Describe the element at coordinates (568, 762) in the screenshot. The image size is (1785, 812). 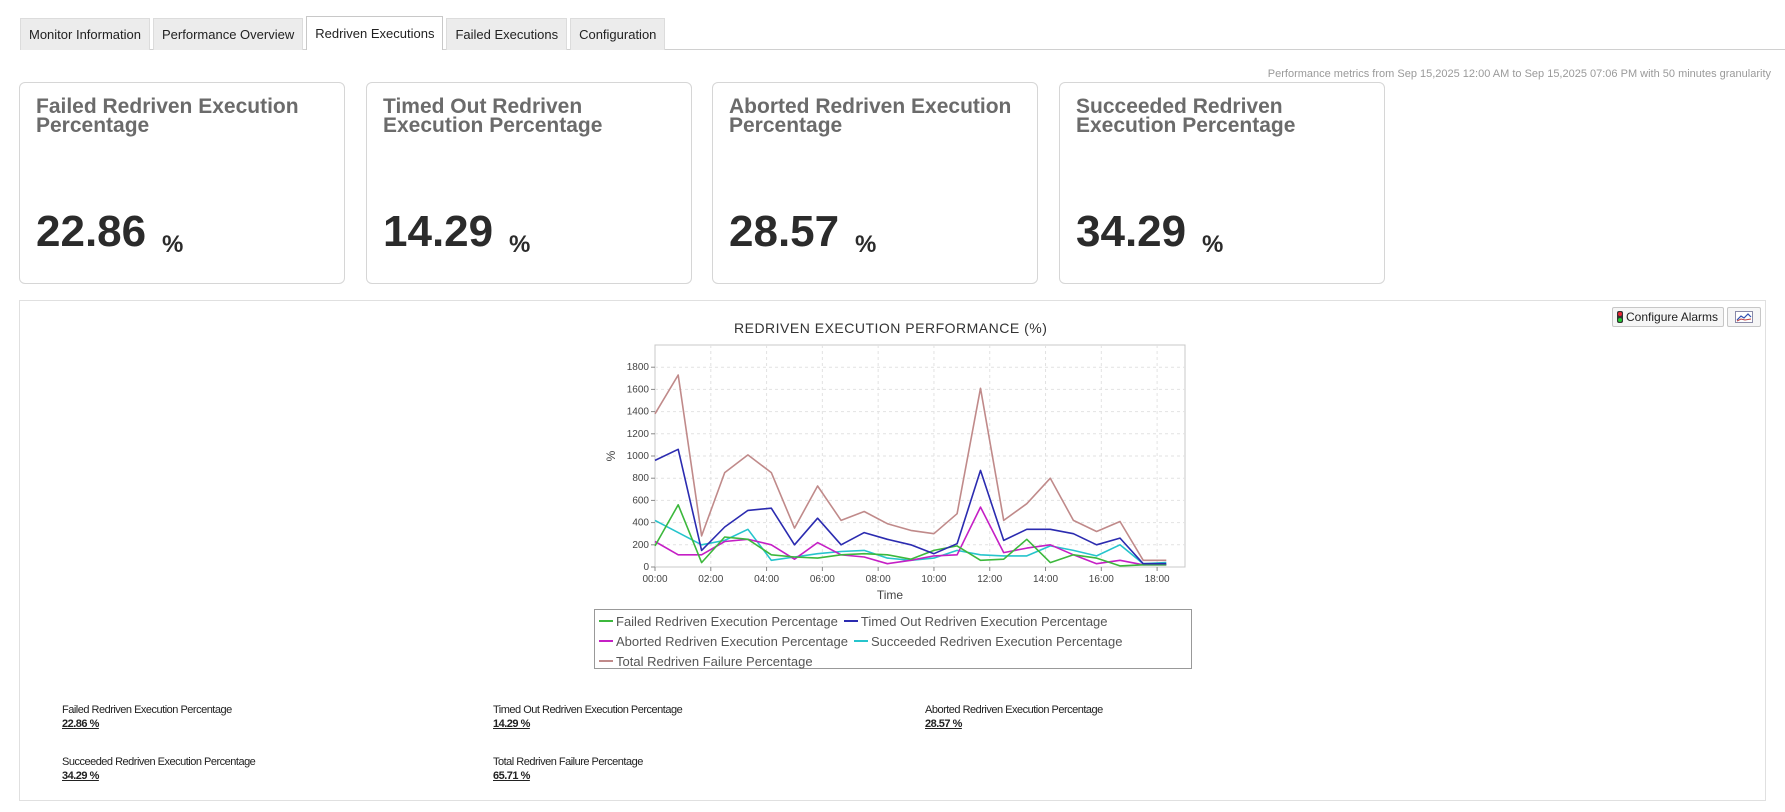
I see `summary-label: Total Redriven Failure Percentage` at that location.